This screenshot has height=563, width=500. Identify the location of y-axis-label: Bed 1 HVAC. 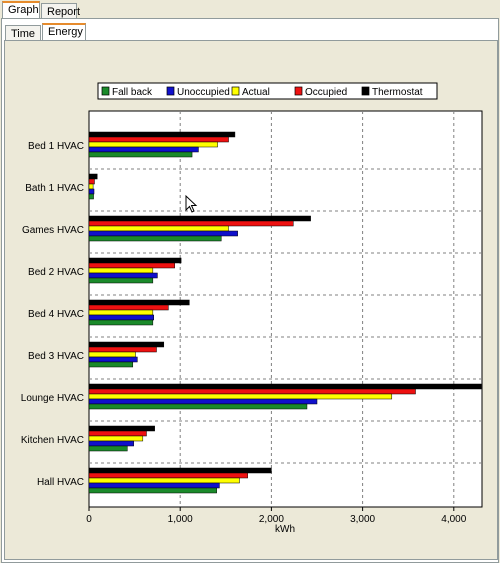
(56, 146).